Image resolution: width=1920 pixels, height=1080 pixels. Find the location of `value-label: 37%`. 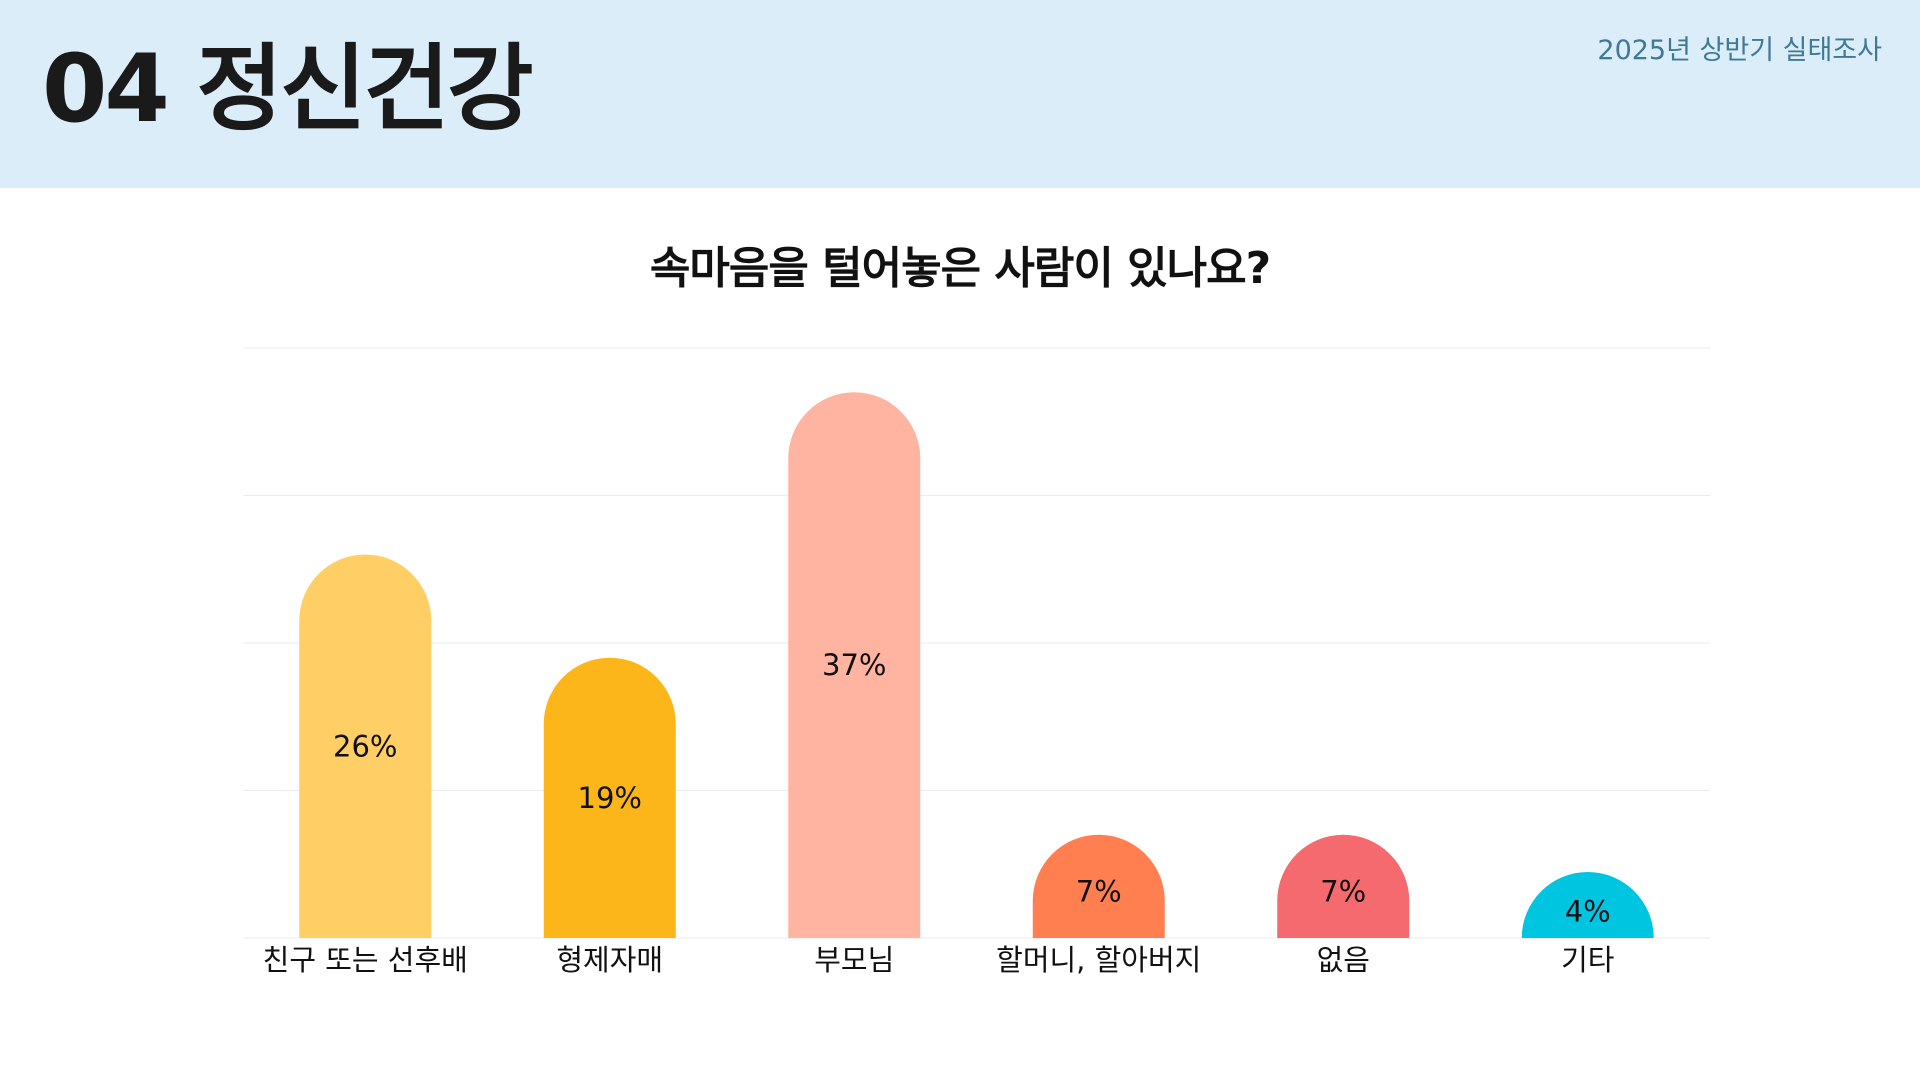

value-label: 37% is located at coordinates (854, 665).